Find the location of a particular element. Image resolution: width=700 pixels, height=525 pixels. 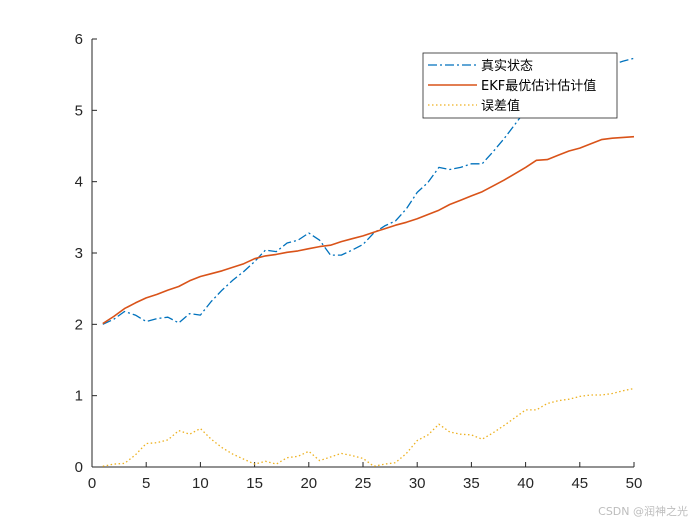

x-tick-label: 10 is located at coordinates (200, 483).